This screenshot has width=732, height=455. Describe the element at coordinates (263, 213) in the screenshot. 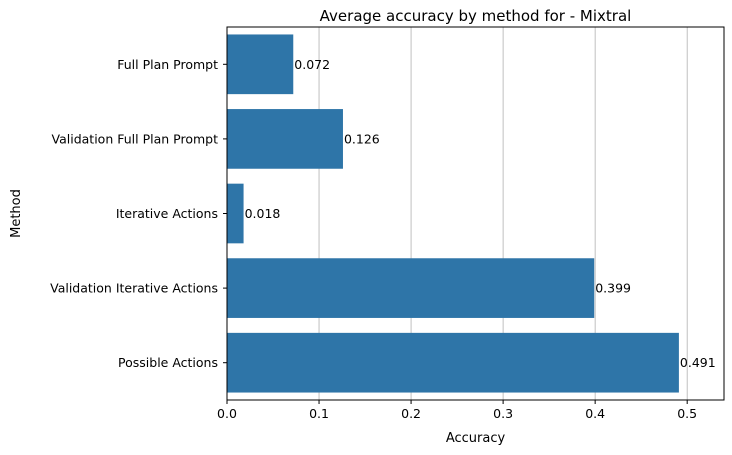

I see `data-label: 0.018` at that location.